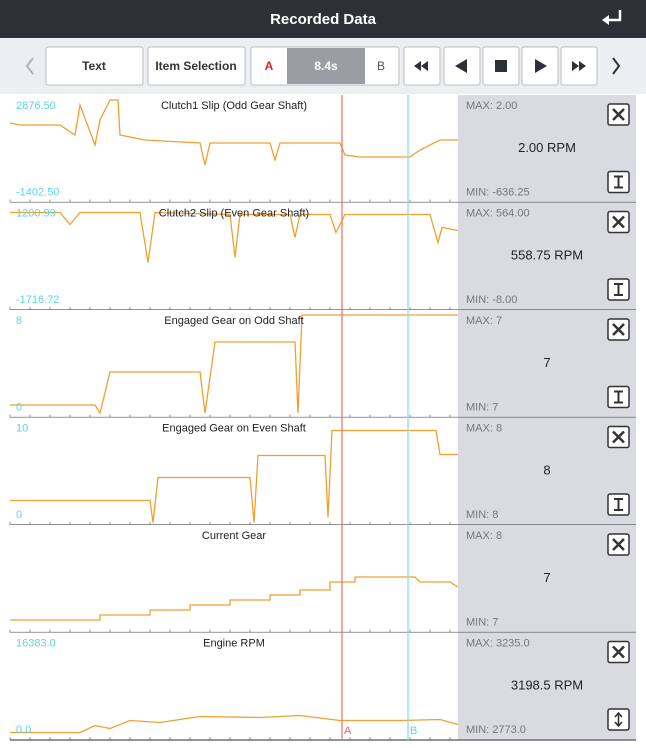 This screenshot has width=646, height=748. I want to click on scale-top: 16383.0, so click(36, 643).